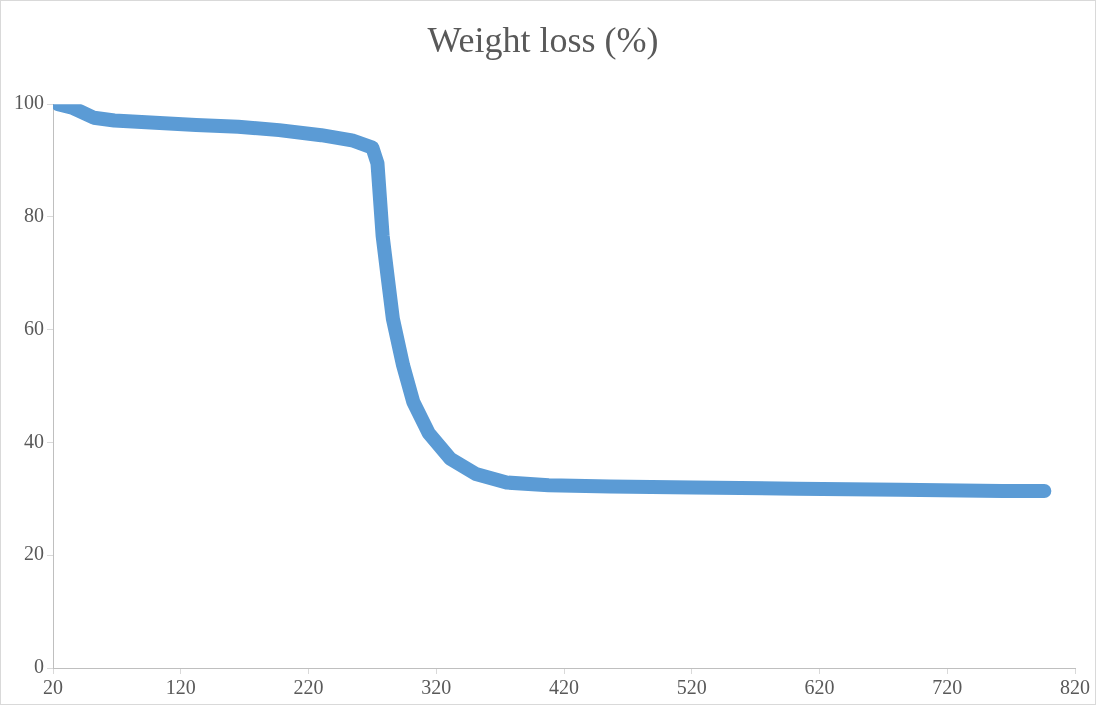  What do you see at coordinates (39, 666) in the screenshot?
I see `y-tick-label: 0` at bounding box center [39, 666].